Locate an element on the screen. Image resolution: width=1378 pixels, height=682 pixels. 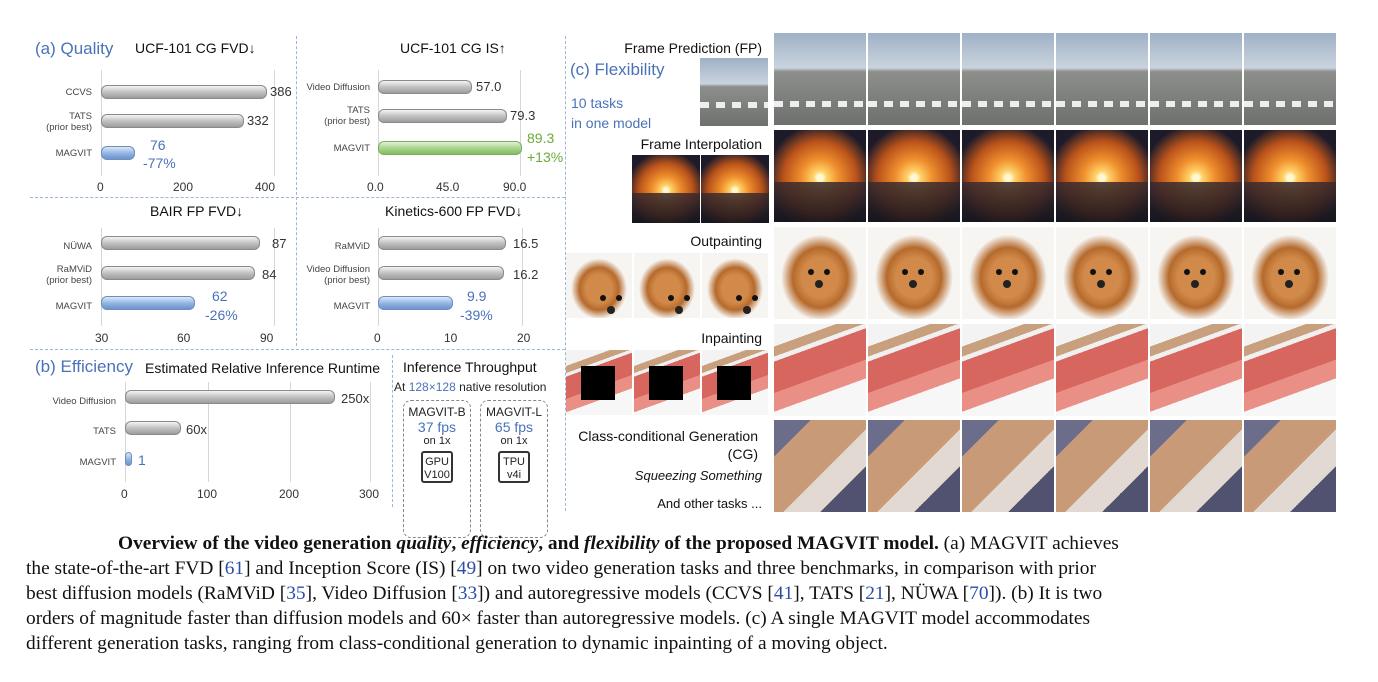
model-name: MAGVIT-L is located at coordinates (513, 412).